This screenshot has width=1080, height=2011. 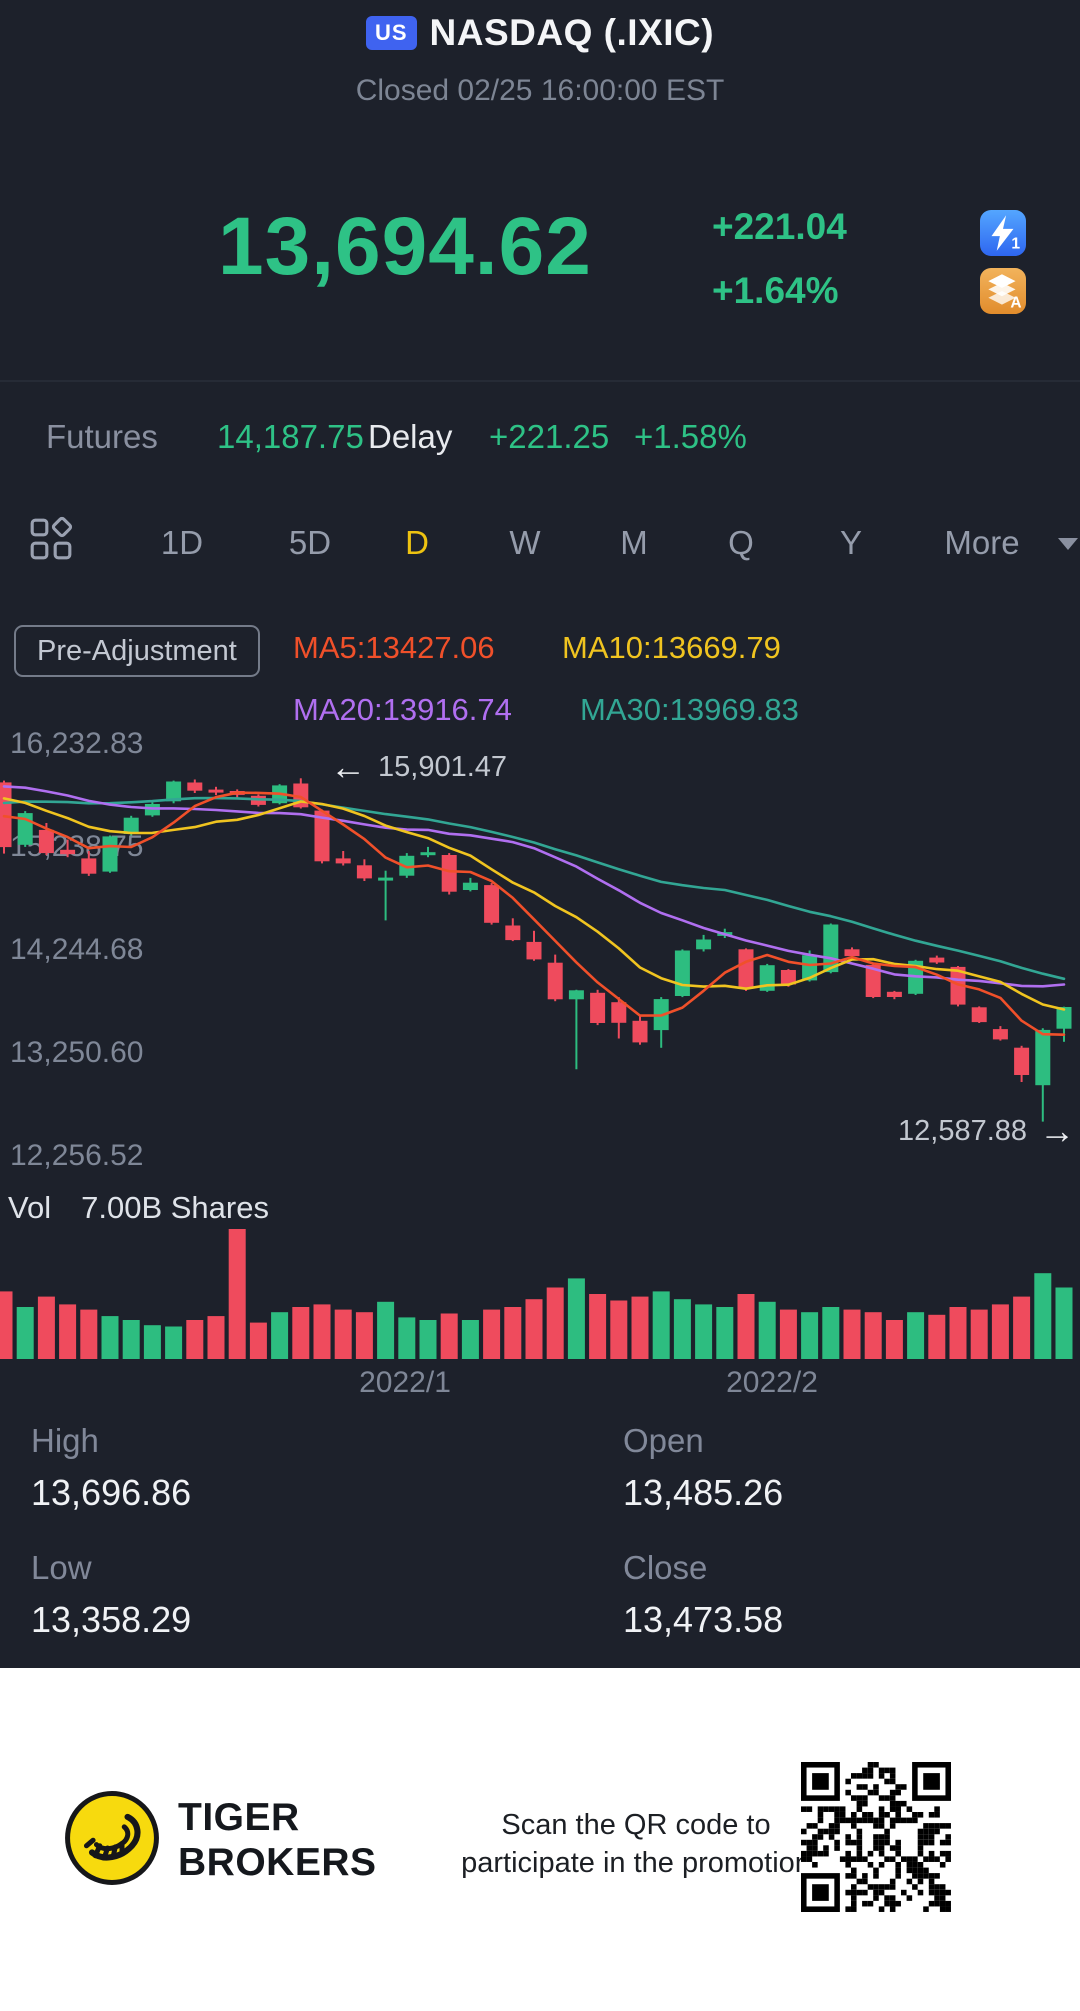 What do you see at coordinates (77, 743) in the screenshot?
I see `y-axis-tick: 16,232.83` at bounding box center [77, 743].